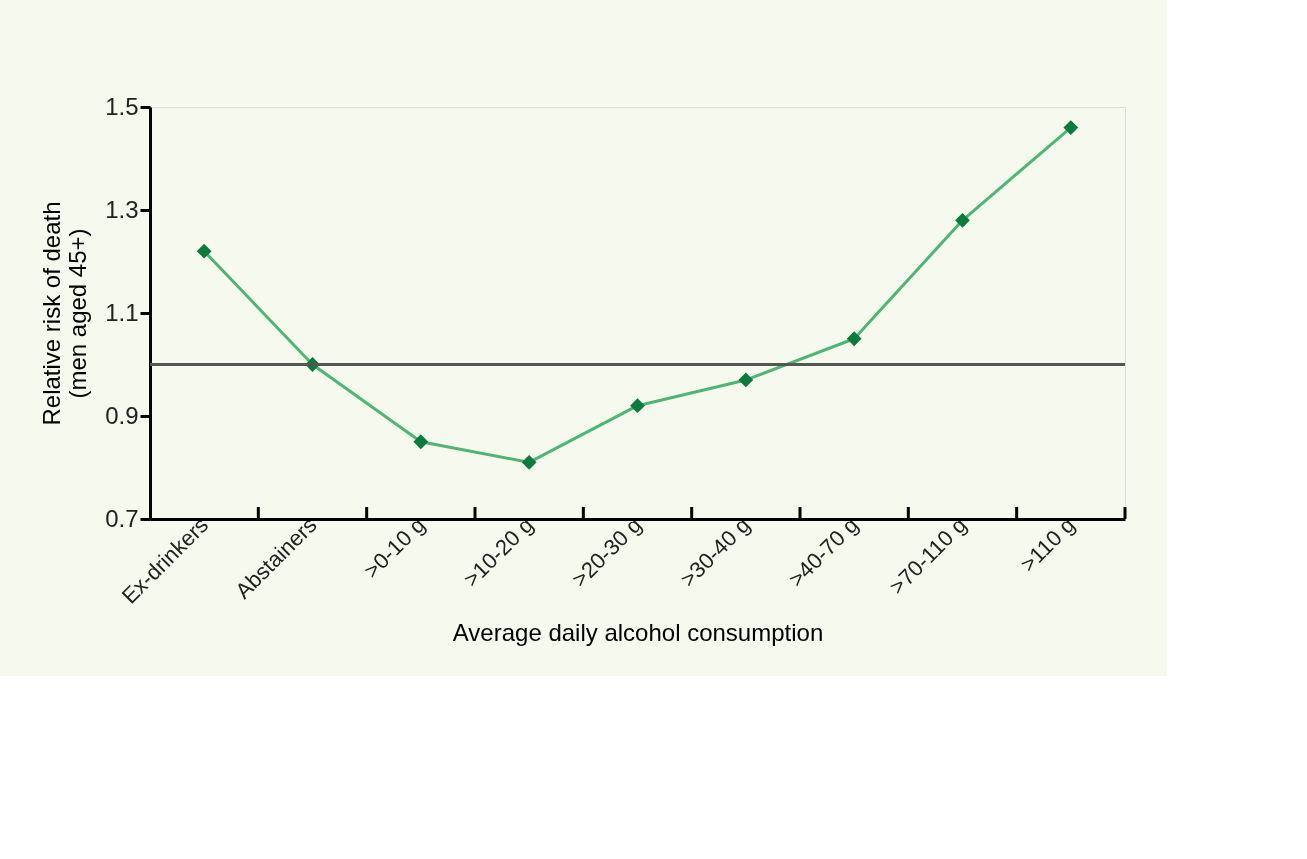 Image resolution: width=1307 pixels, height=859 pixels. What do you see at coordinates (122, 415) in the screenshot?
I see `y-tick-label: 0.9` at bounding box center [122, 415].